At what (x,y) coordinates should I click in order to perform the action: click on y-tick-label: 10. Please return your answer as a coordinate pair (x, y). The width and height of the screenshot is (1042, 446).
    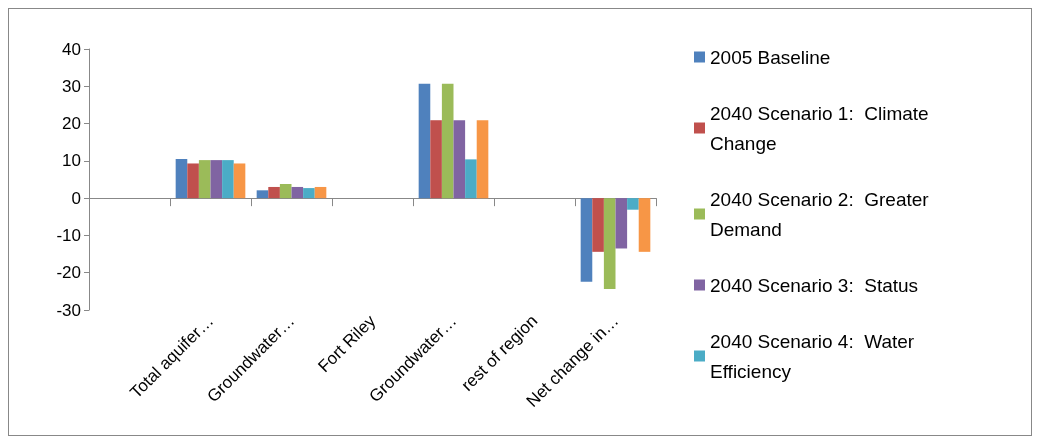
    Looking at the image, I should click on (71, 161).